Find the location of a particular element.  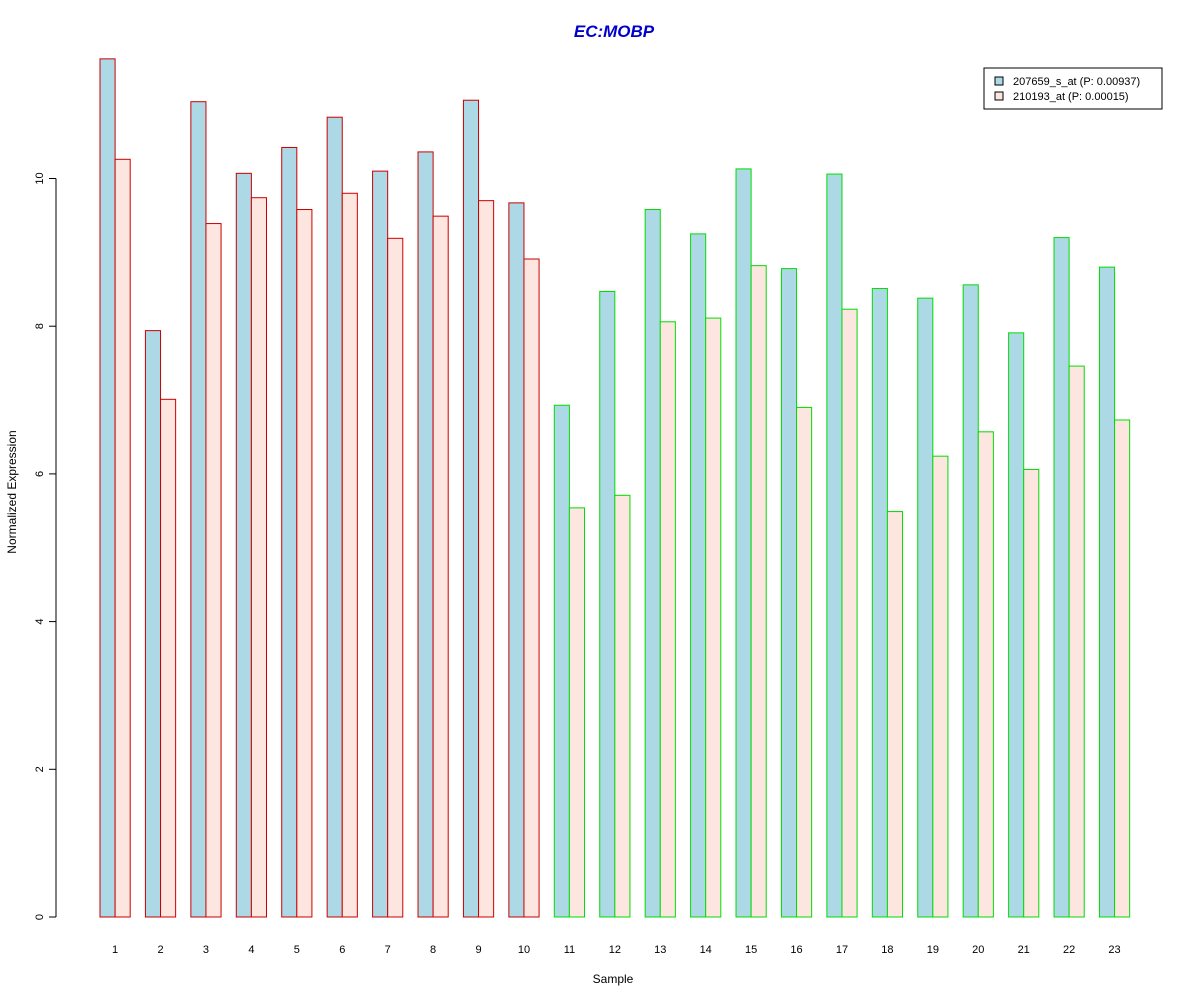

y-tick-label: 8 is located at coordinates (40, 326).